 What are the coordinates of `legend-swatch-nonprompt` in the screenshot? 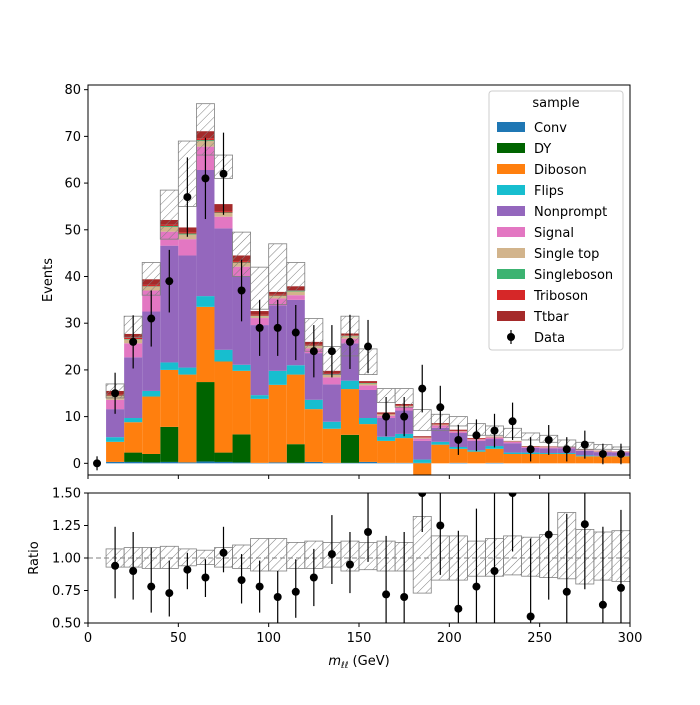 It's located at (511, 211).